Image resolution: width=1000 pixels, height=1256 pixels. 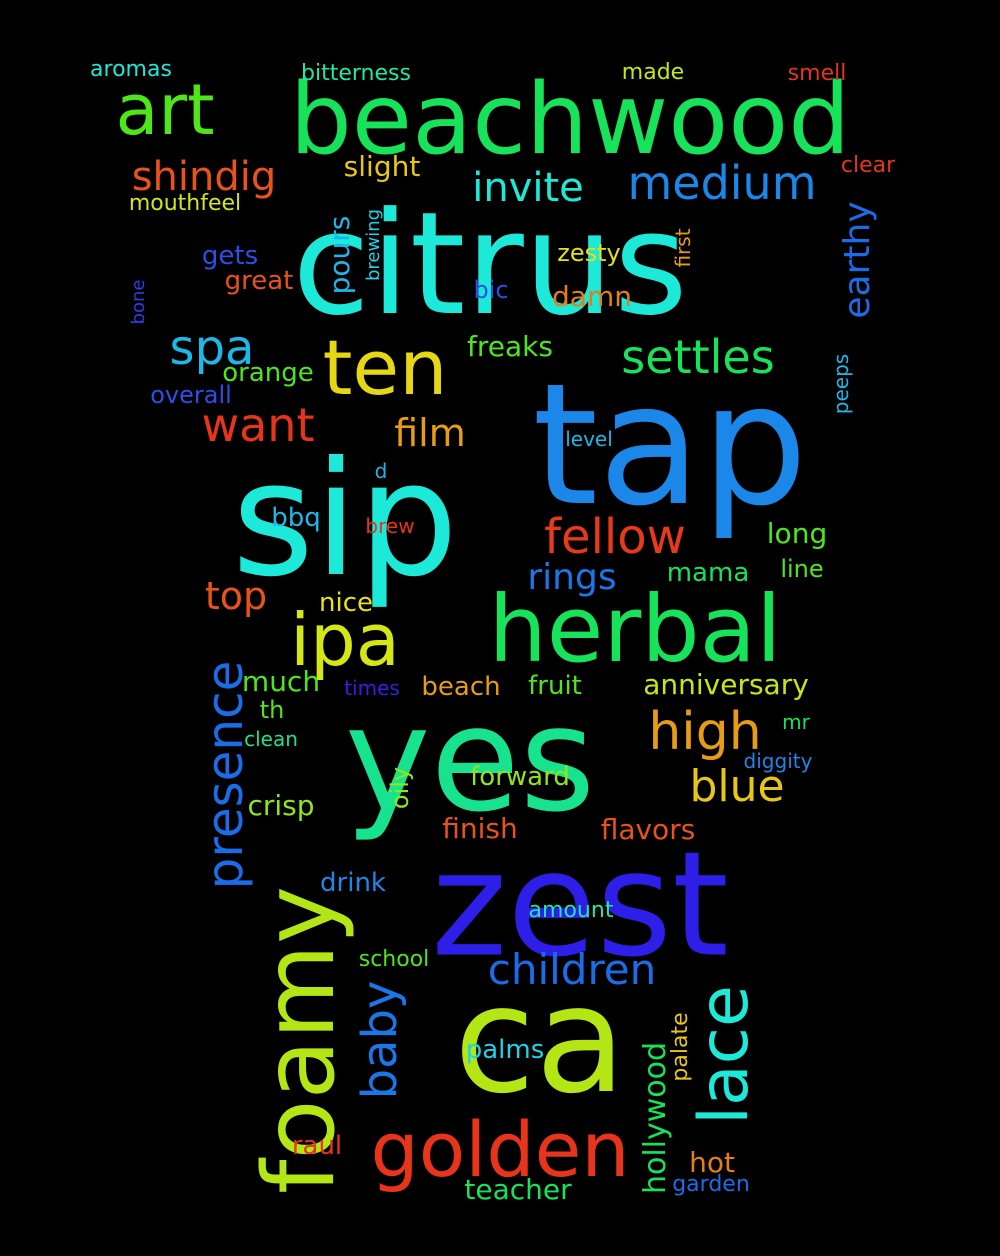 What do you see at coordinates (841, 384) in the screenshot?
I see `word-peeps: peeps` at bounding box center [841, 384].